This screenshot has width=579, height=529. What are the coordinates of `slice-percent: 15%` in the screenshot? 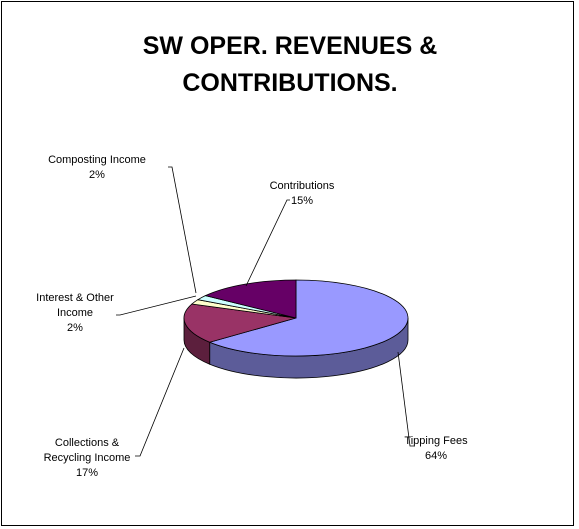 It's located at (302, 201).